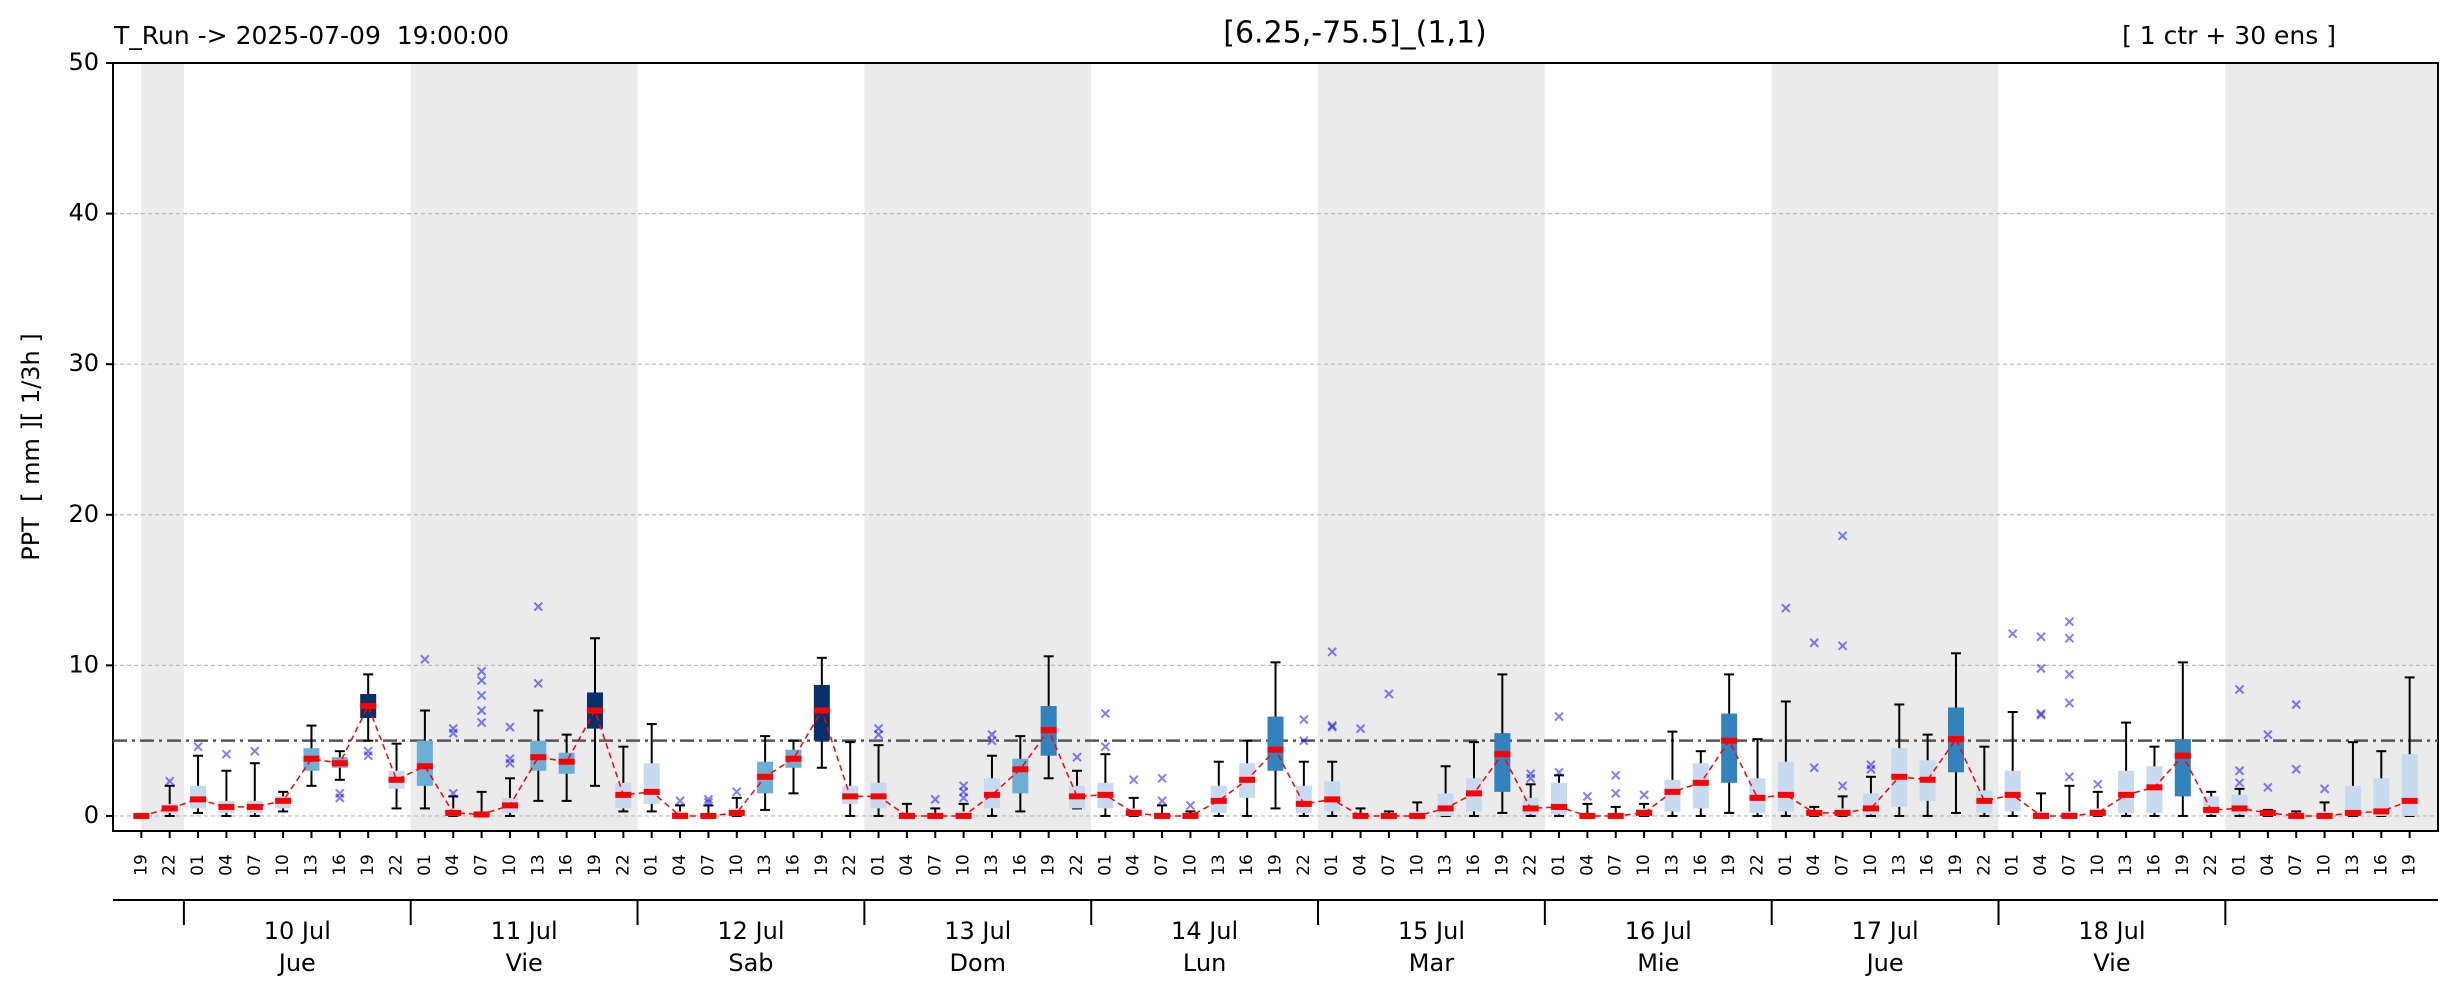 This screenshot has width=2459, height=1001. I want to click on day-weekday: Jue, so click(1884, 963).